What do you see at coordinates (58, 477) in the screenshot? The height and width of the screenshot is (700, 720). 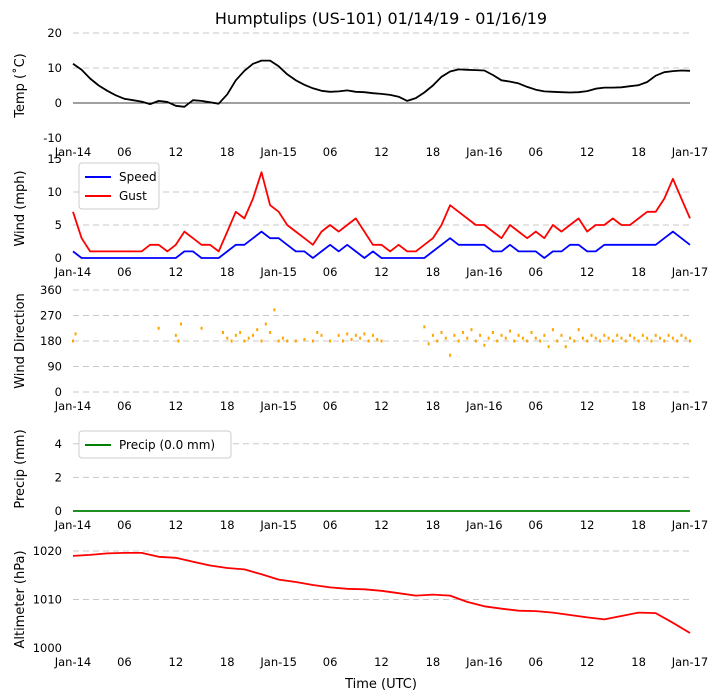 I see `y-tick-label-precip: 2` at bounding box center [58, 477].